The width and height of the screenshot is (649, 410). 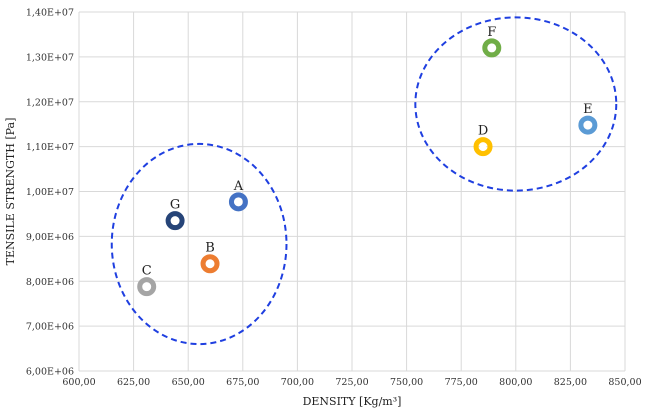 I want to click on x-tick-label: 775,00, so click(x=461, y=382).